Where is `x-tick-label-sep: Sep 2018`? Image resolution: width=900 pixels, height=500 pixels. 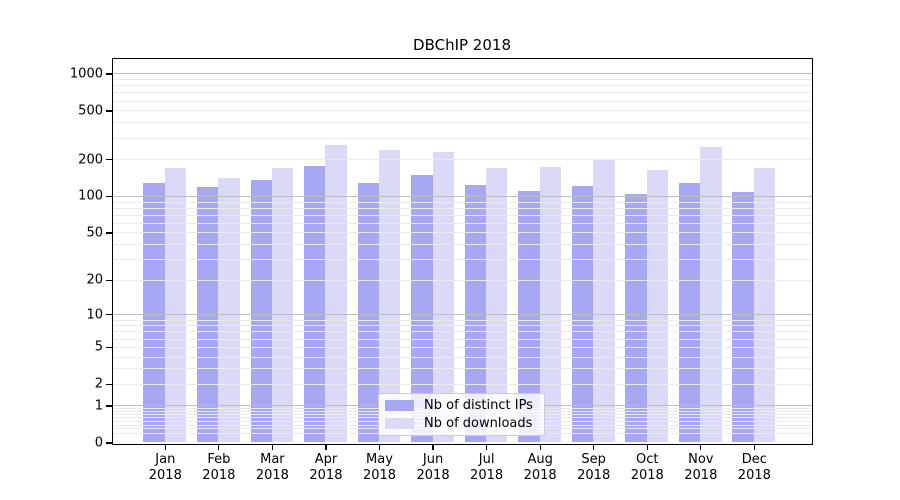 x-tick-label-sep: Sep 2018 is located at coordinates (594, 467).